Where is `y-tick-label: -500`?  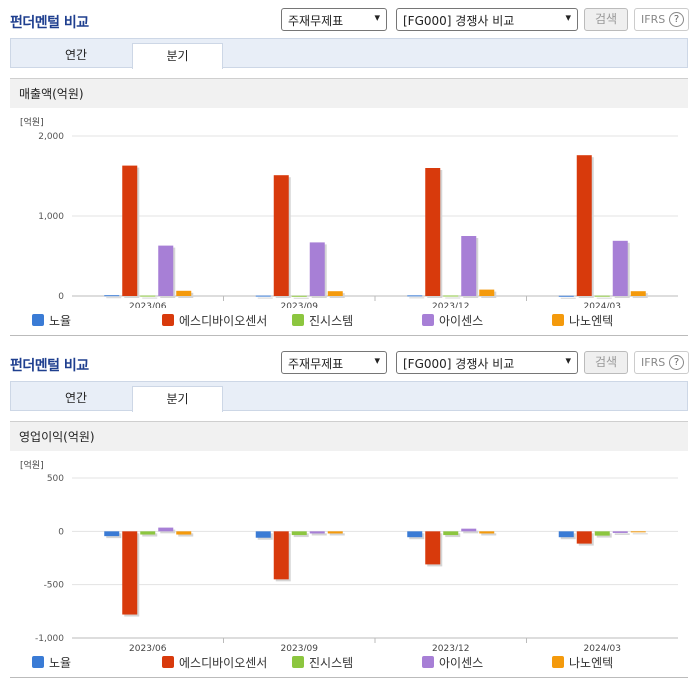
y-tick-label: -500 is located at coordinates (54, 586).